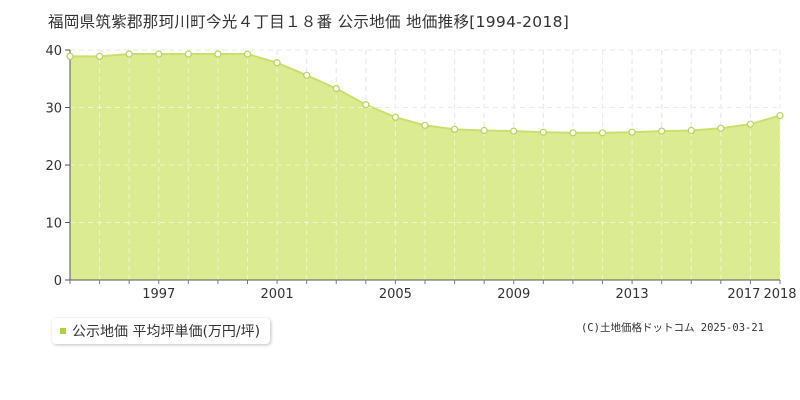 The height and width of the screenshot is (400, 800). What do you see at coordinates (309, 22) in the screenshot?
I see `chart-title: 福岡県筑紫郡那珂川町今光４丁目１８番 公示地価 地価推移[1994-2018]` at bounding box center [309, 22].